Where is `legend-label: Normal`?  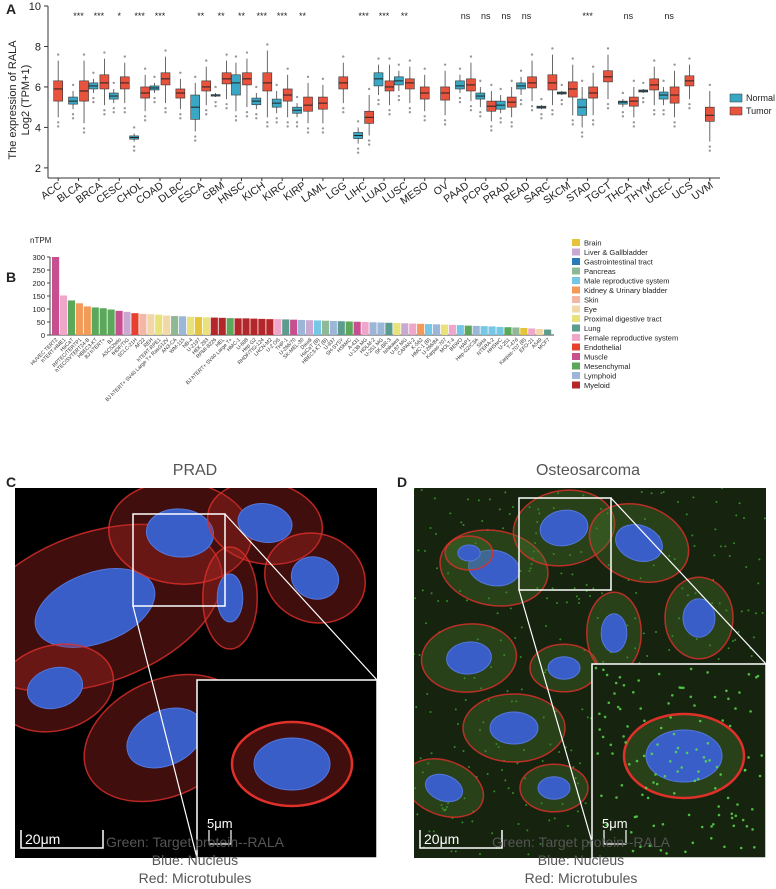
legend-label: Normal is located at coordinates (760, 98).